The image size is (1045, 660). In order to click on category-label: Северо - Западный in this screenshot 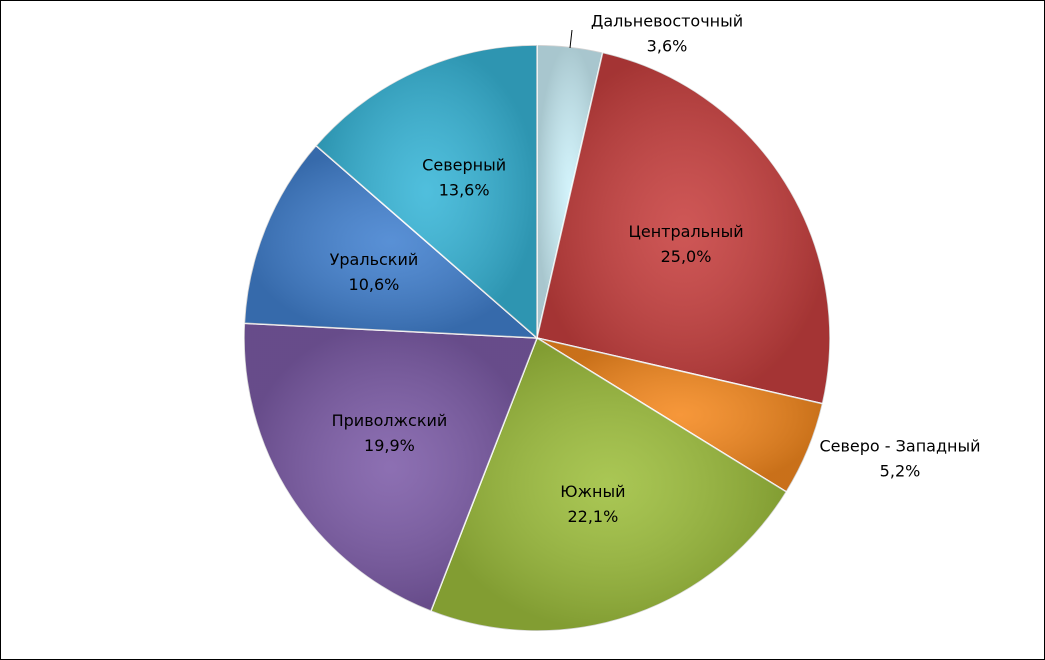, I will do `click(899, 446)`.